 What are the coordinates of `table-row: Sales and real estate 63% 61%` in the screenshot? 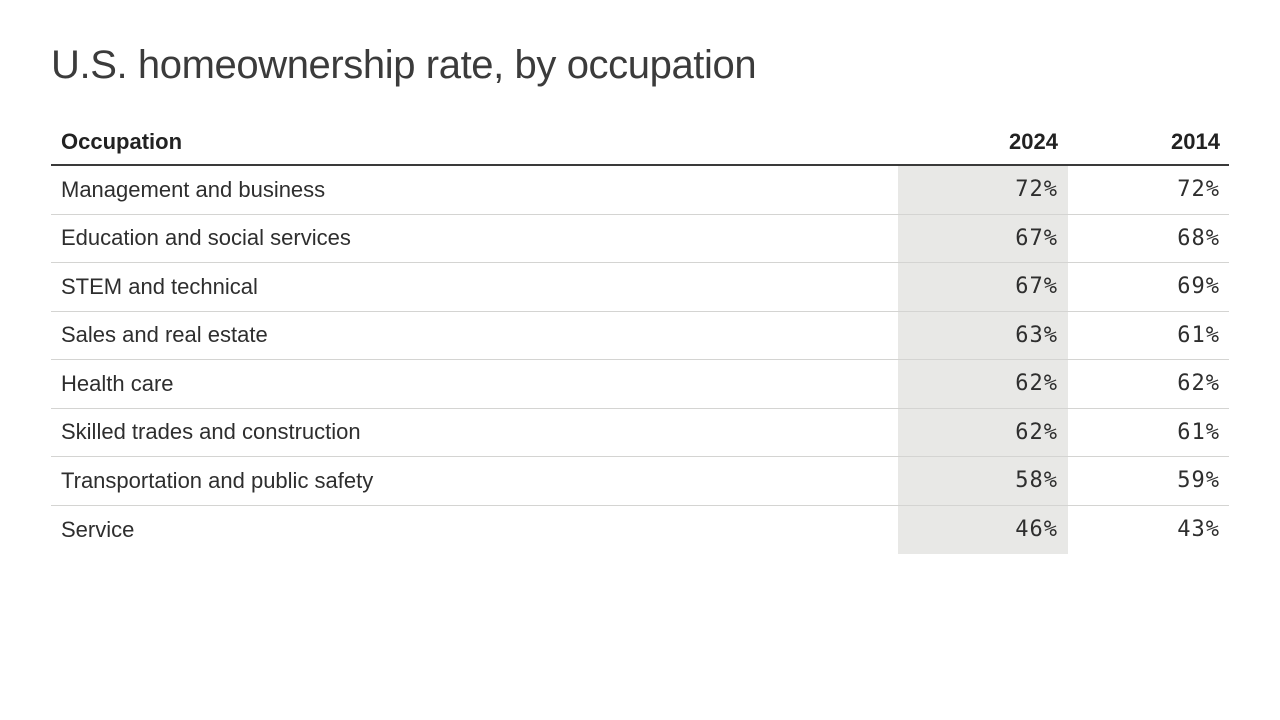 It's located at (640, 335).